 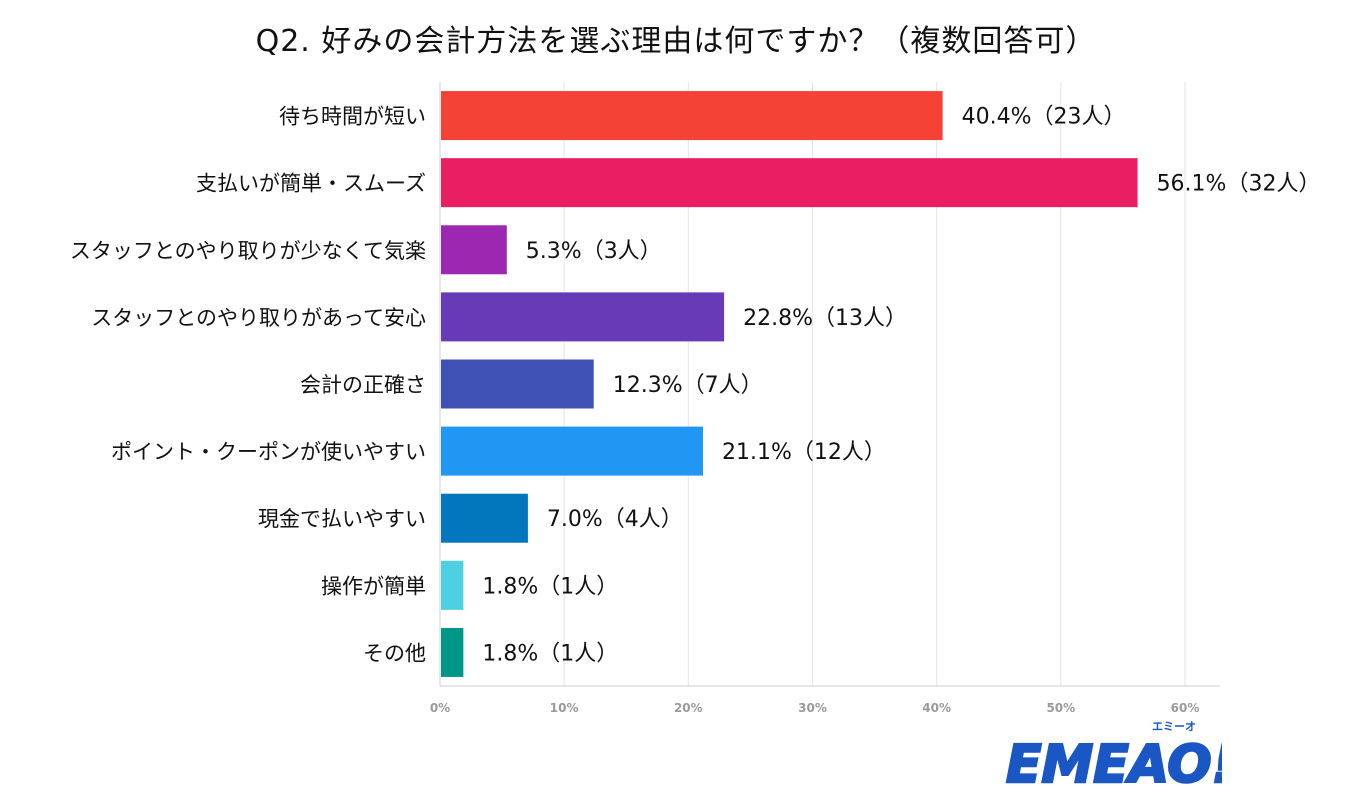 I want to click on category-label: スタッフとのやり取りが少なくて気楽, so click(x=248, y=251).